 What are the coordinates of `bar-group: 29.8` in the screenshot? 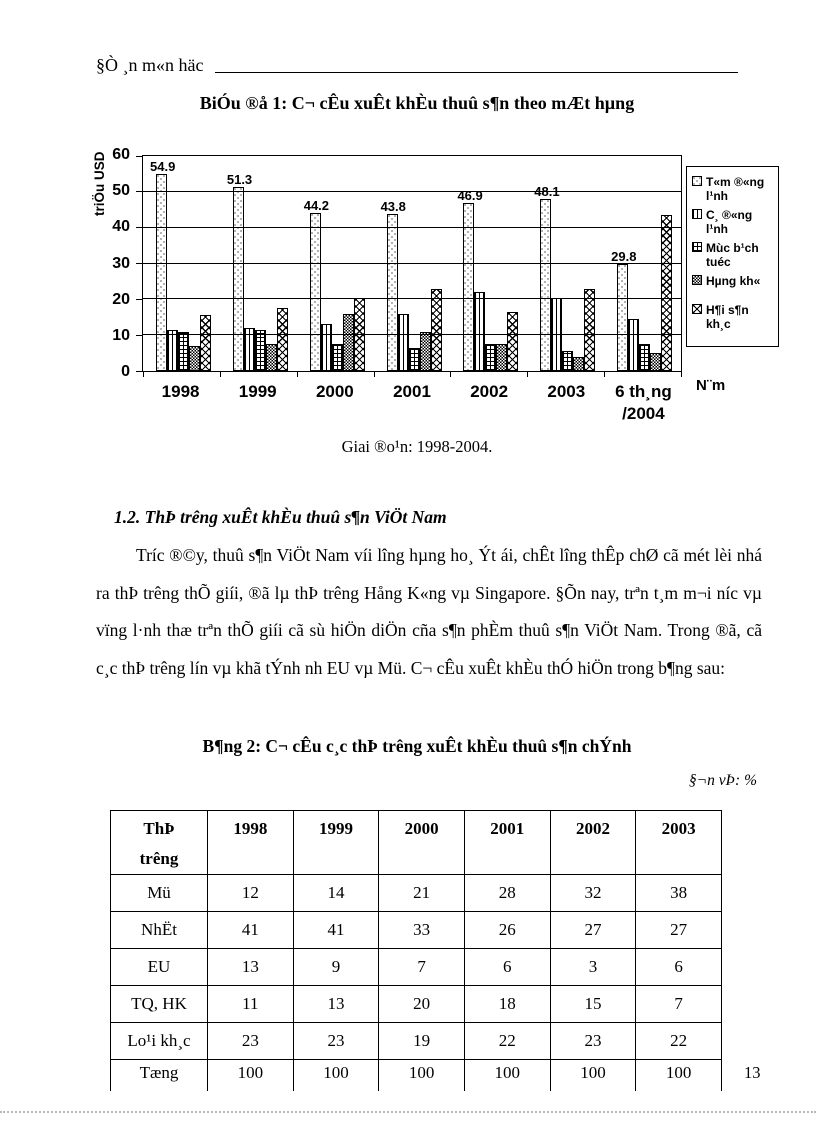 It's located at (642, 263).